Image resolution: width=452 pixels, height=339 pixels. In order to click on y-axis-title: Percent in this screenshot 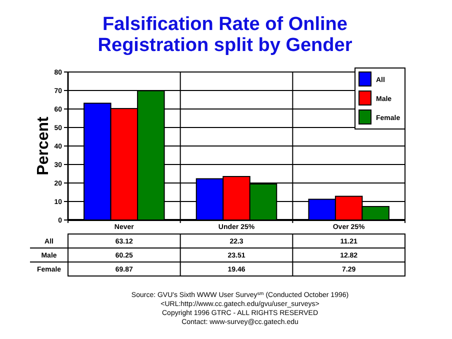, I will do `click(43, 146)`.